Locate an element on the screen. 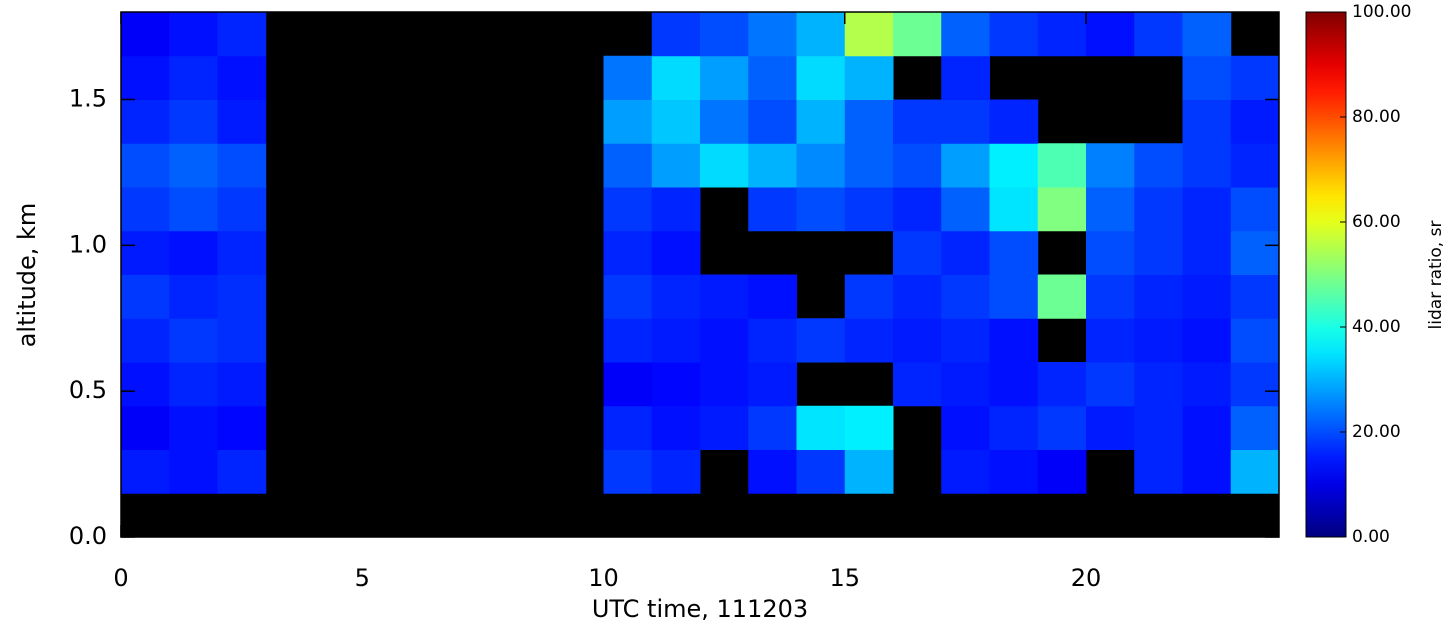 The height and width of the screenshot is (630, 1448). colorbar is located at coordinates (1326, 274).